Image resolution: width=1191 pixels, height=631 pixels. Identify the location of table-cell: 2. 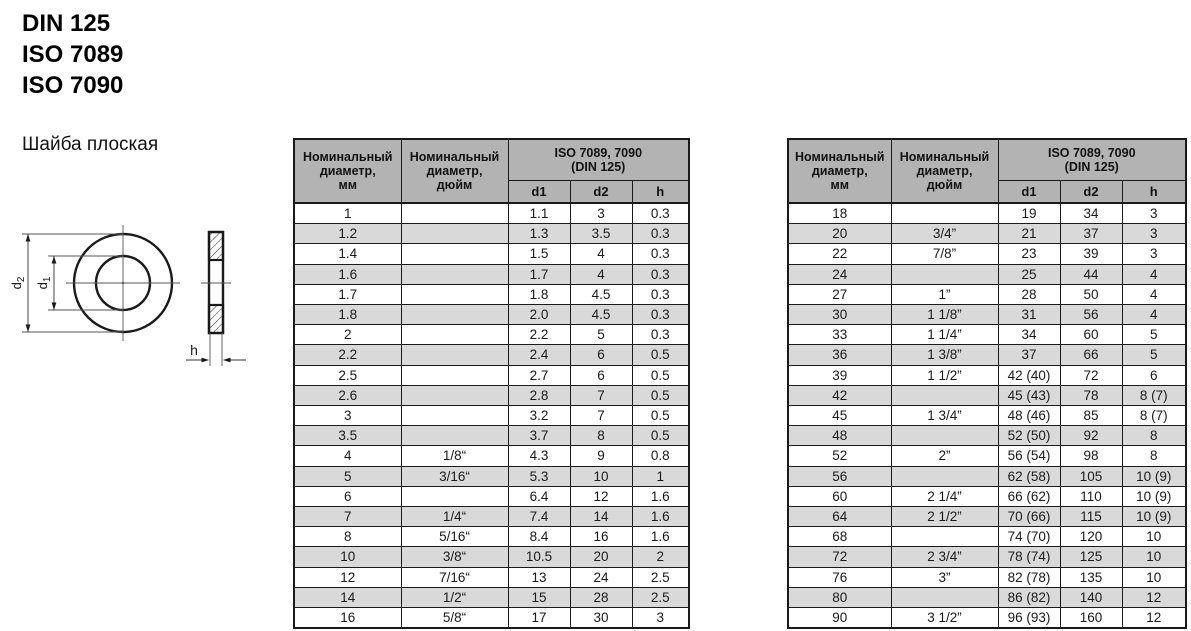
(660, 557).